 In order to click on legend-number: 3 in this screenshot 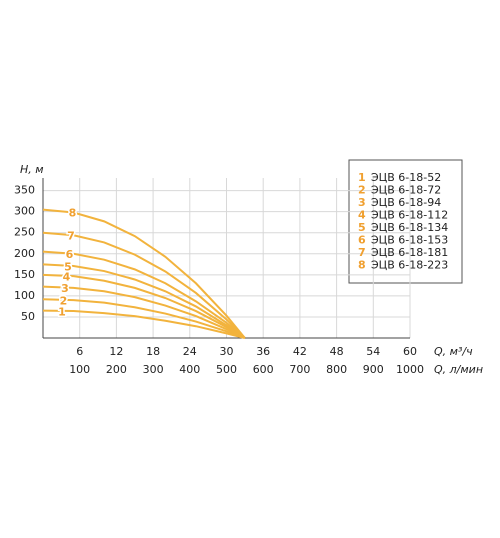, I will do `click(362, 202)`.